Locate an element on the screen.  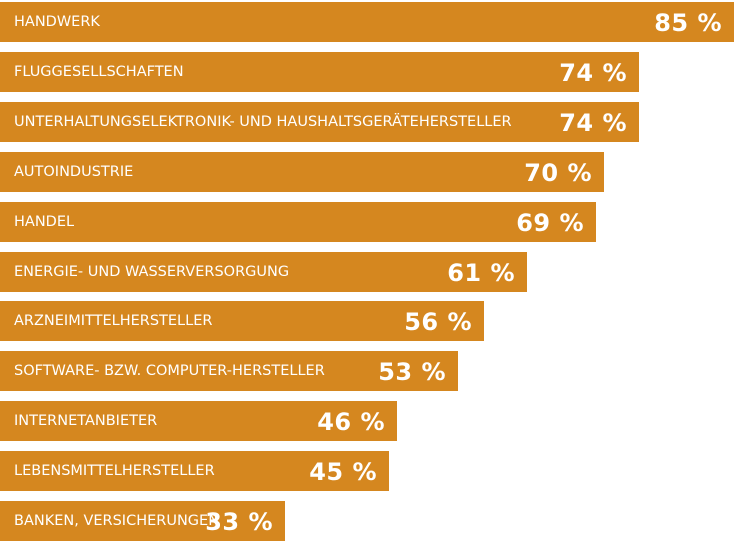
bar: AUTOINDUSTRIE 70 % is located at coordinates (302, 171).